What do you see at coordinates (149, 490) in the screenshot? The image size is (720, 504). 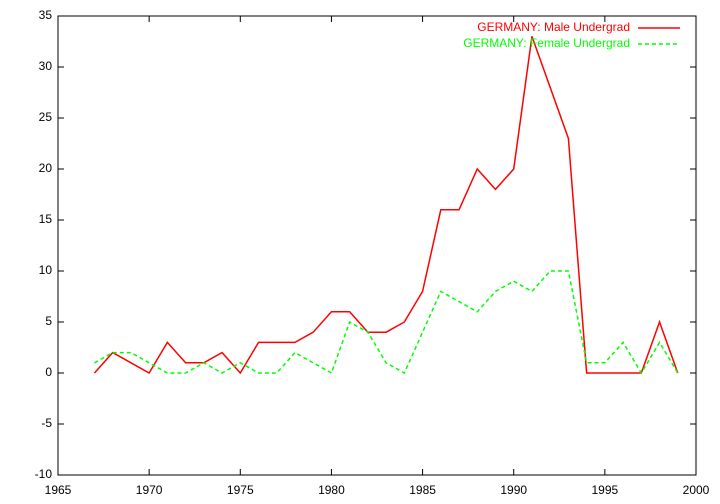 I see `x-tick-label: 1970` at bounding box center [149, 490].